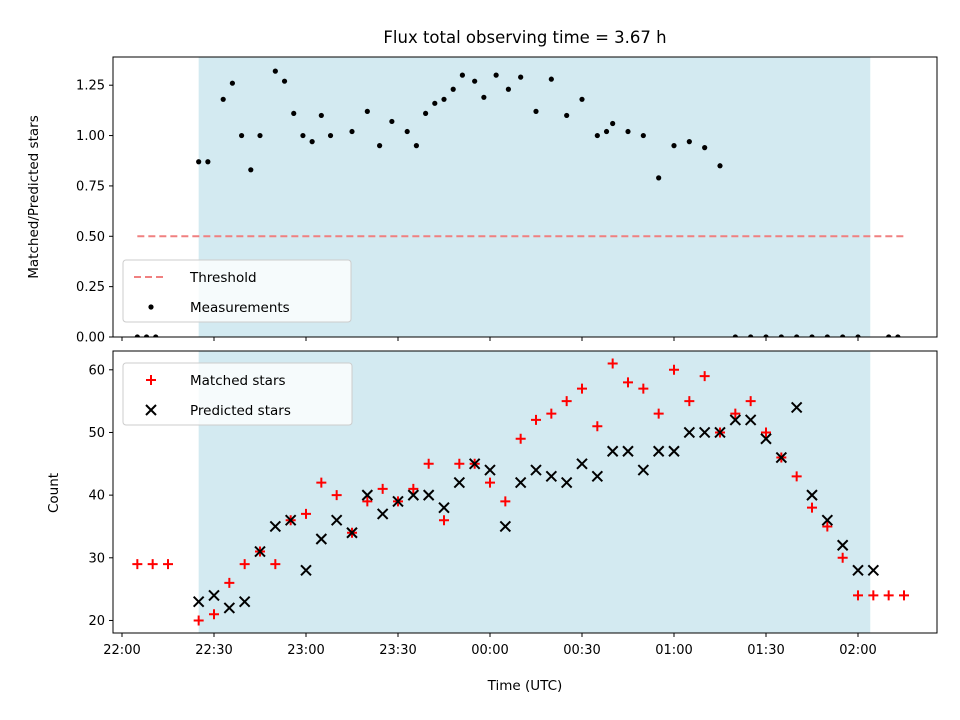 The image size is (960, 720). What do you see at coordinates (765, 650) in the screenshot?
I see `x-tick-label: 01:30` at bounding box center [765, 650].